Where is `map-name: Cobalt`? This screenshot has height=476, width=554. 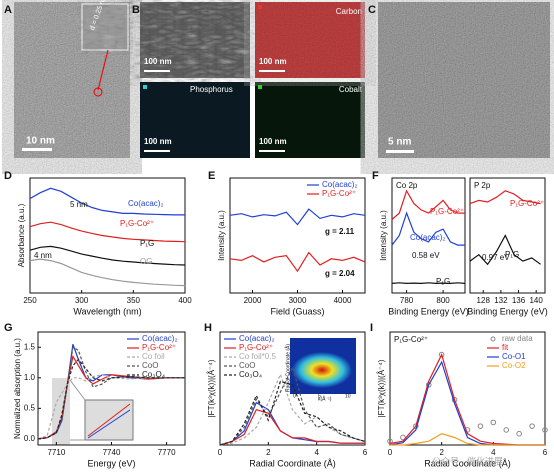 map-name: Cobalt is located at coordinates (351, 89).